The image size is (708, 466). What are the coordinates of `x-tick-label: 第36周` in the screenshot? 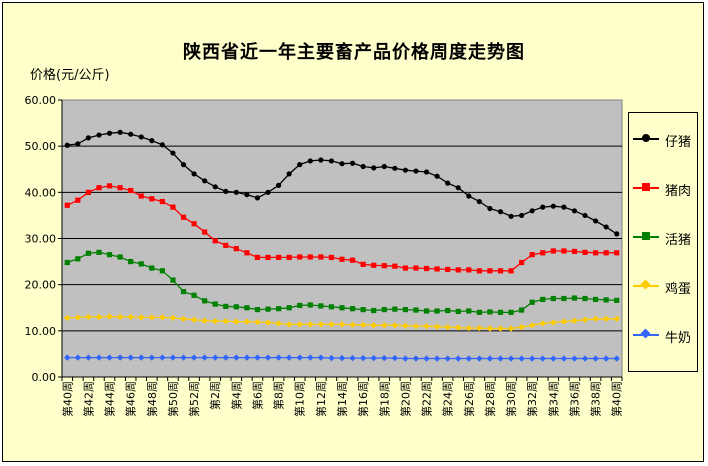 It's located at (574, 399).